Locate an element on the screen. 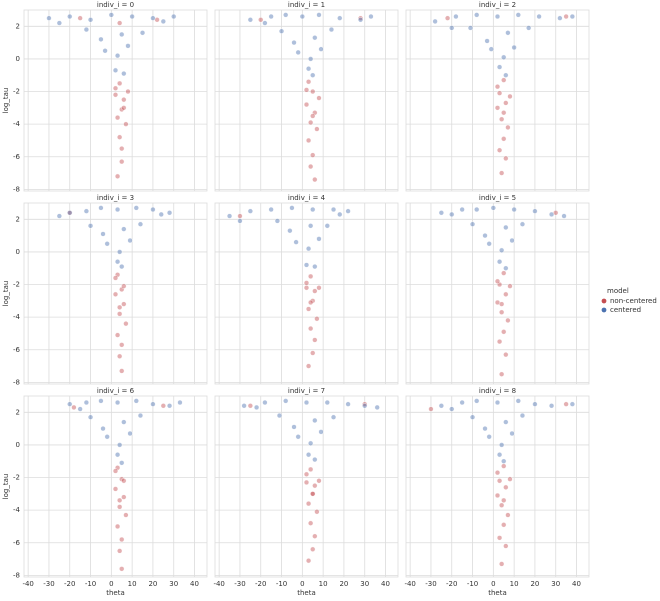 The height and width of the screenshot is (601, 660). panel-title: indiv_i = 2 is located at coordinates (497, 5).